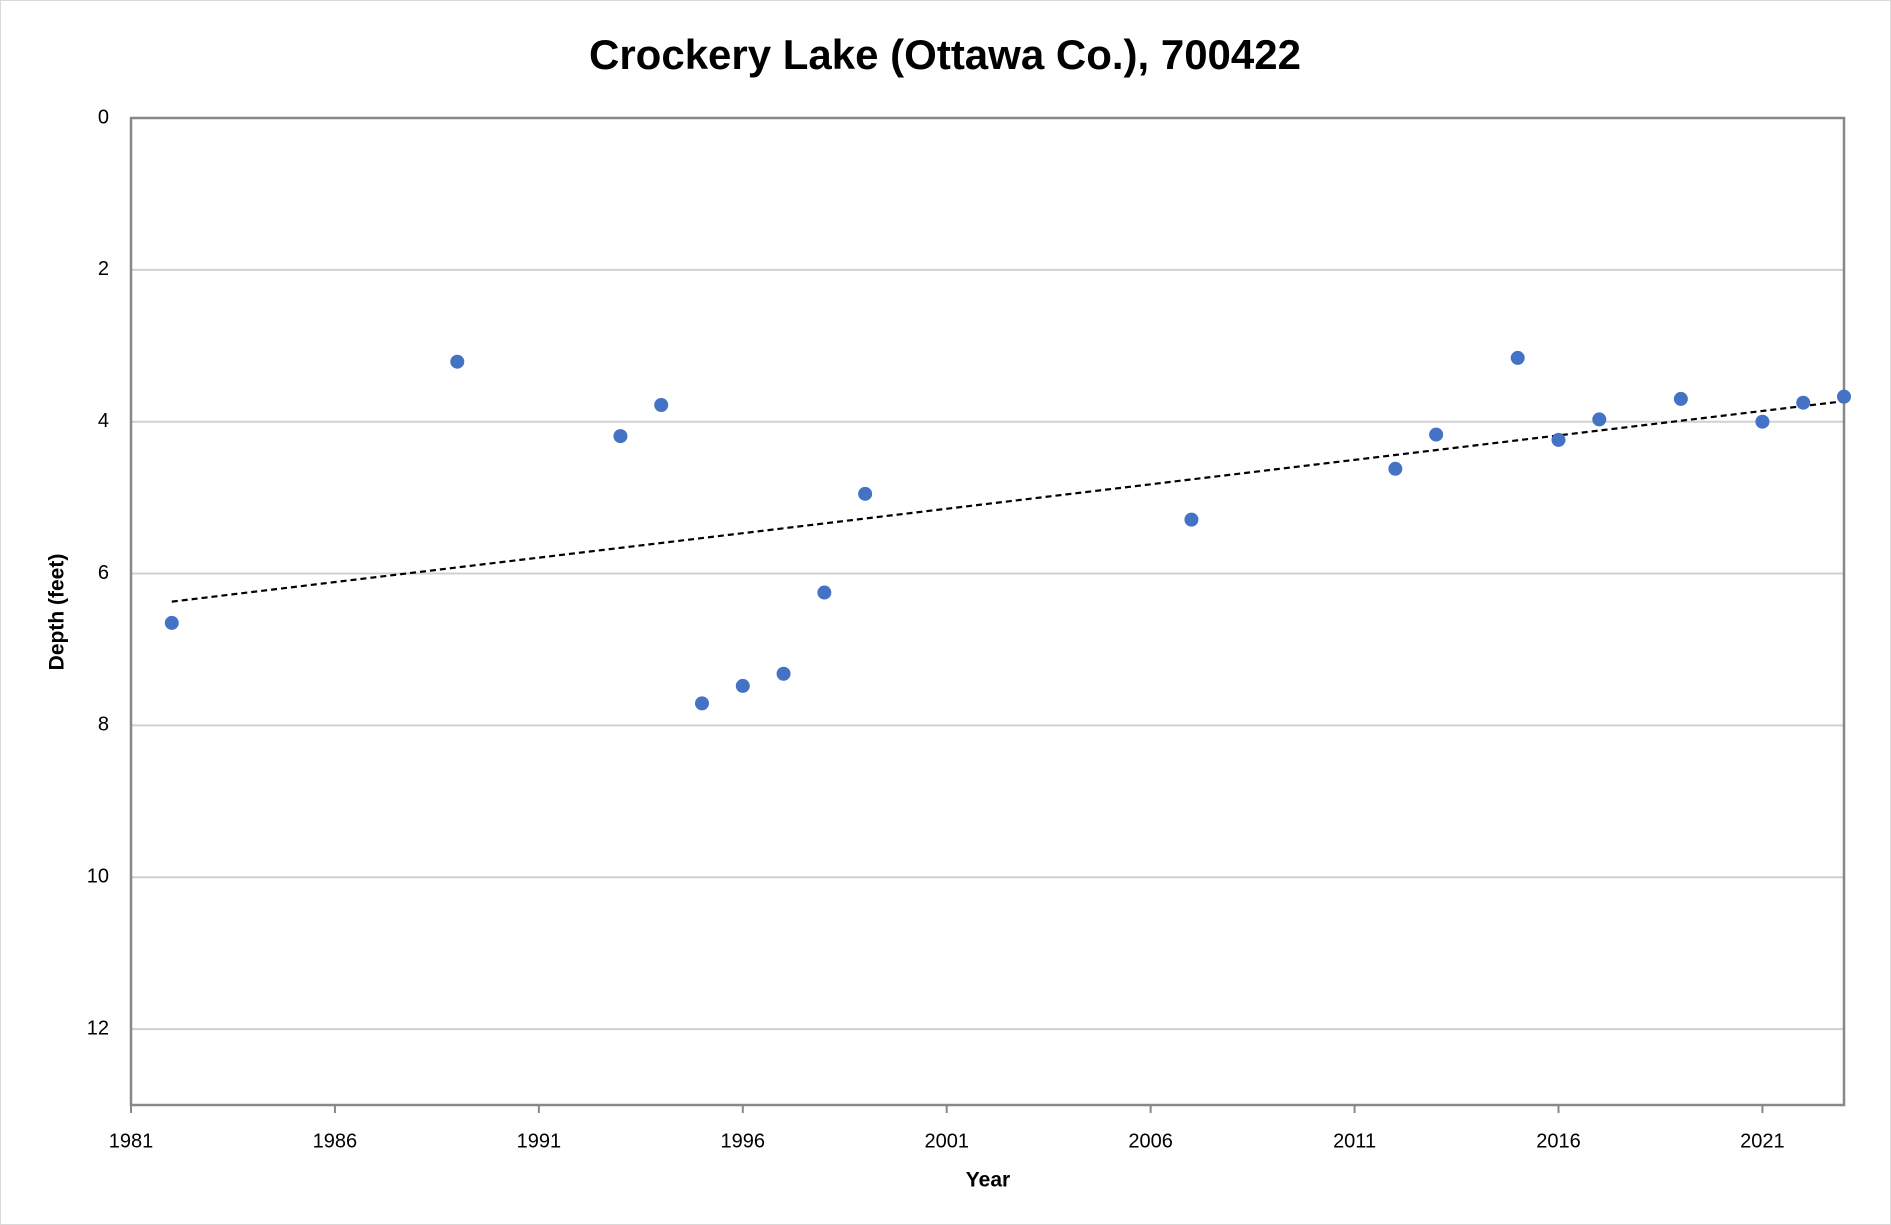 This screenshot has height=1225, width=1891. Describe the element at coordinates (1150, 1141) in the screenshot. I see `x-tick-label: 2006` at that location.